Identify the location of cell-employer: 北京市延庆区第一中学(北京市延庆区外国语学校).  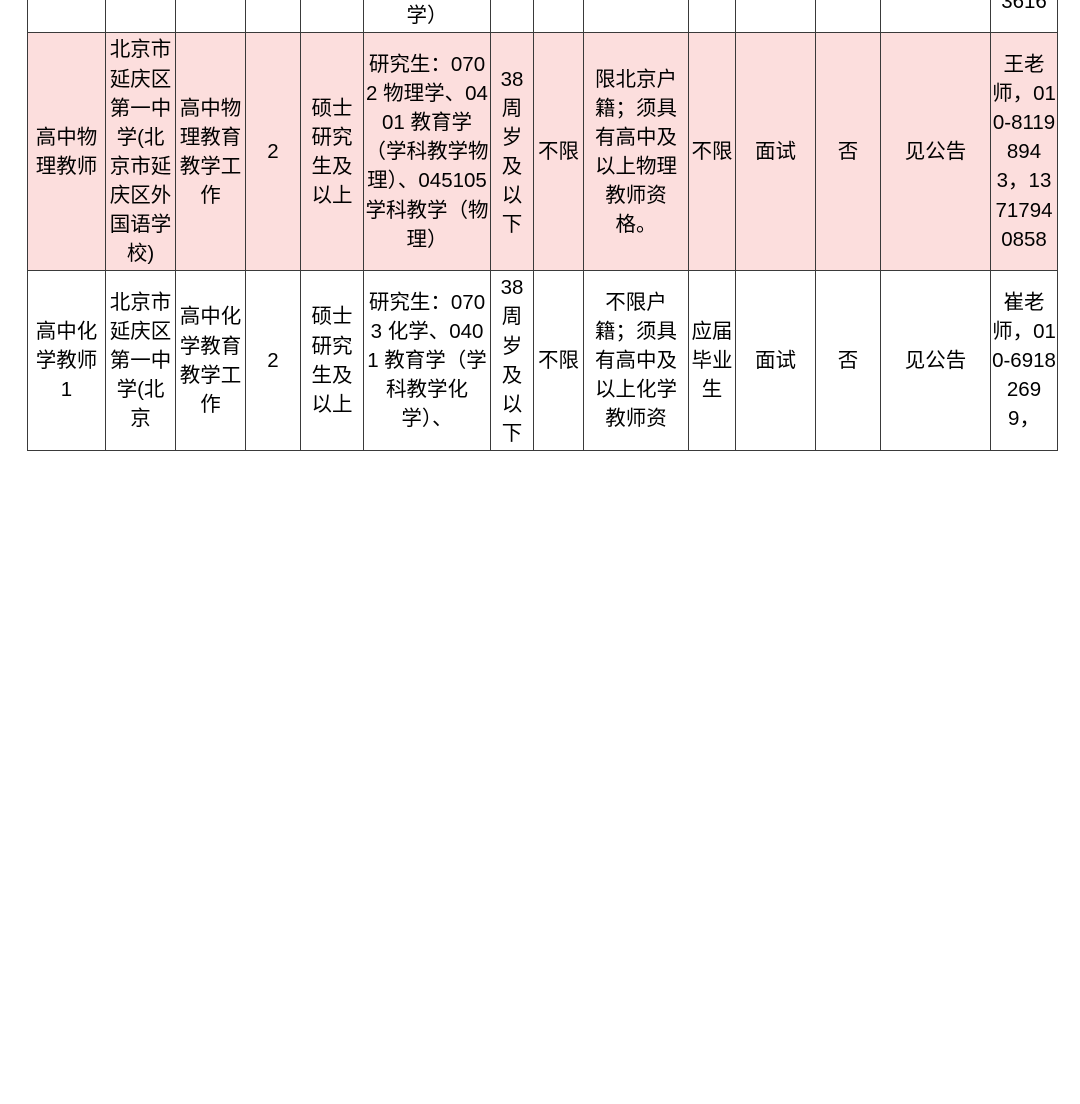
(140, 152).